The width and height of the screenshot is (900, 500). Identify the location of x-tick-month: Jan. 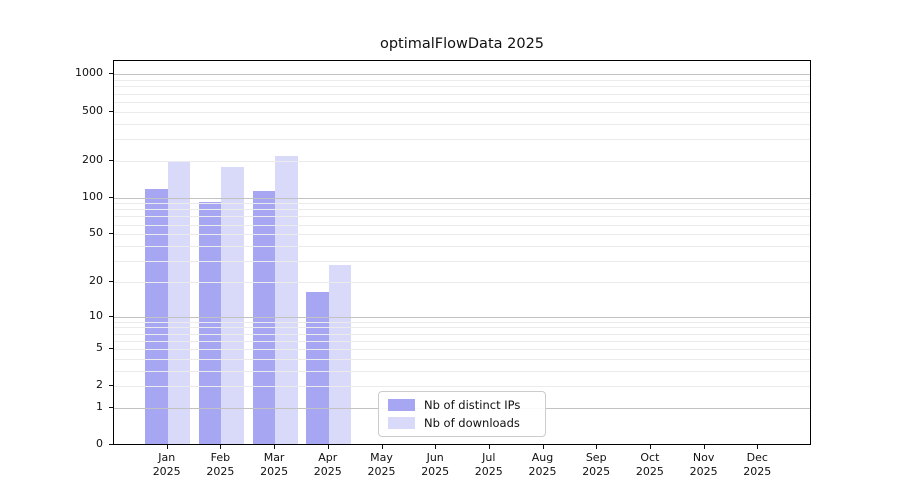
(167, 457).